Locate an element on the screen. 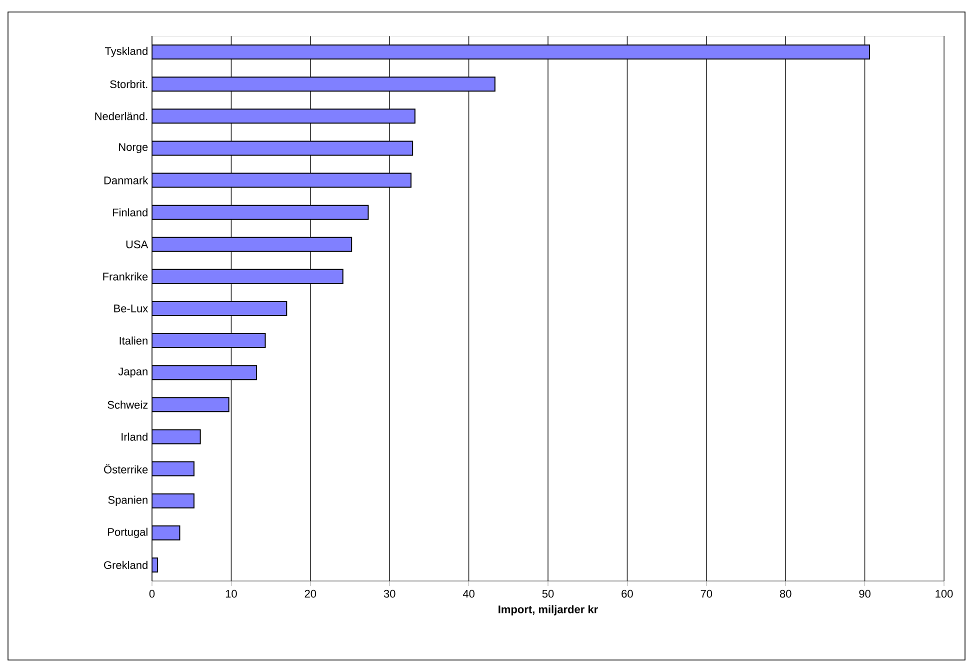 The image size is (973, 669). y-tick-label: Spanien is located at coordinates (128, 501).